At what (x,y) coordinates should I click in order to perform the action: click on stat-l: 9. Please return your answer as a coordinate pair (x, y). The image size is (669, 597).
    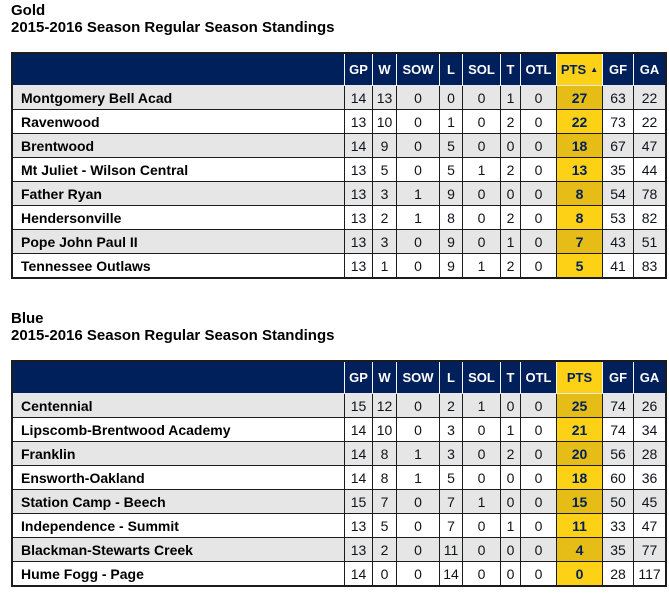
    Looking at the image, I should click on (451, 266).